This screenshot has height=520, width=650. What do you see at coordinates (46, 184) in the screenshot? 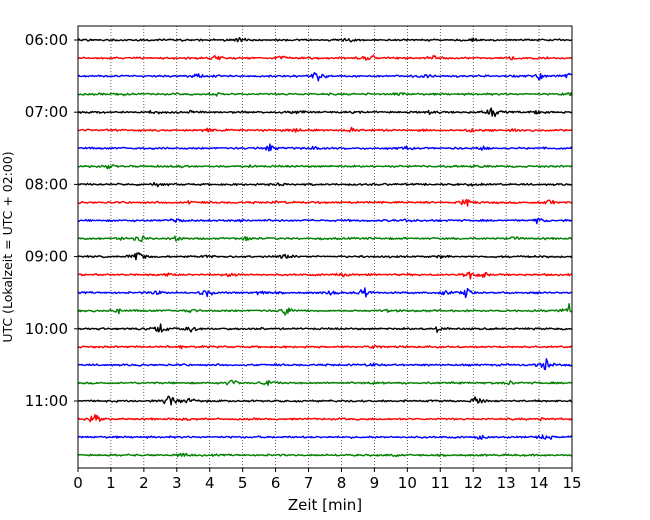
I see `y-tick-label: 08:00` at bounding box center [46, 184].